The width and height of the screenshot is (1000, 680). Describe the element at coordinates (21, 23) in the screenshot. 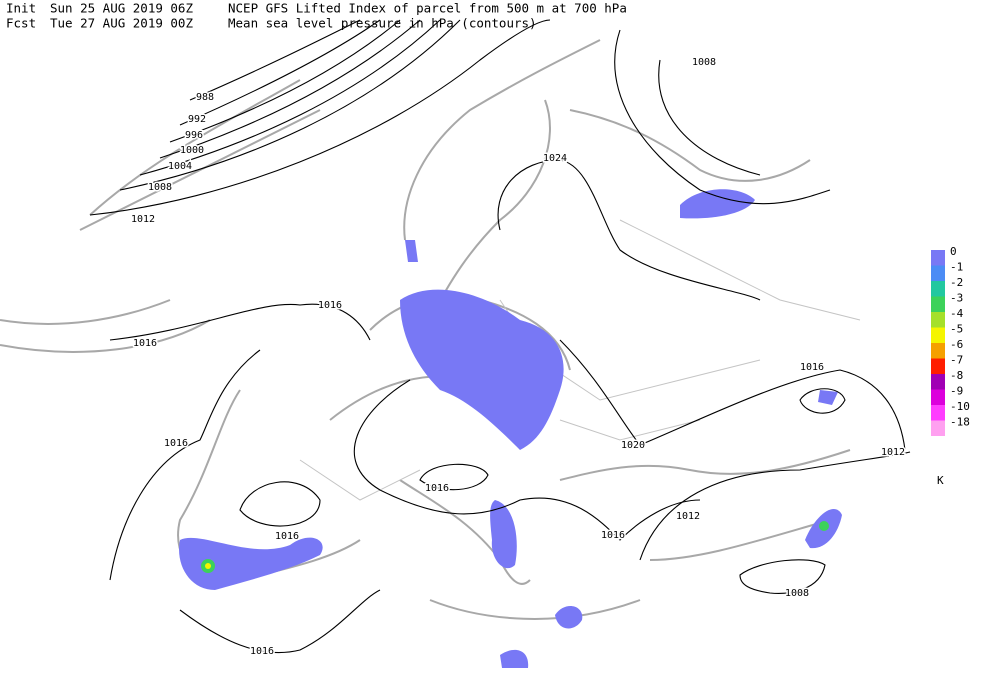

I see `fcst-label: Fcst` at that location.